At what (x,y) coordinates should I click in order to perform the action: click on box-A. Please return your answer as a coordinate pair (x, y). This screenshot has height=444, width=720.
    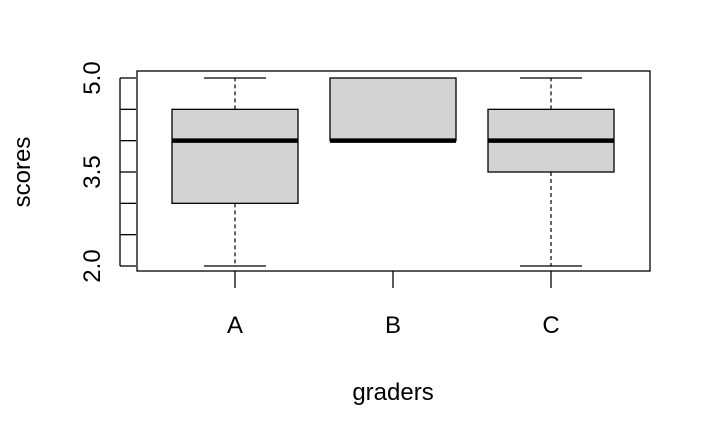
    Looking at the image, I should click on (235, 156).